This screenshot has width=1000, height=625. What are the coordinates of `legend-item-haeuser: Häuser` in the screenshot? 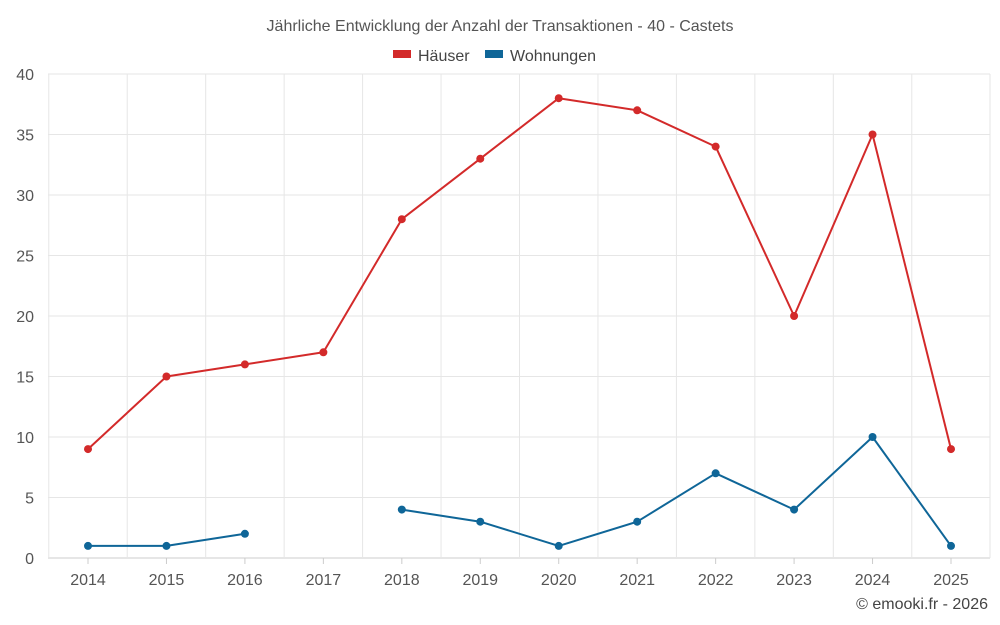 It's located at (431, 56).